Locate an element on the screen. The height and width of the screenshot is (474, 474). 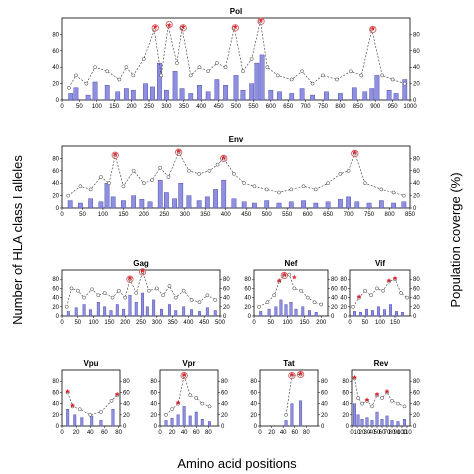
x-tick-label-vpu-1: 20 is located at coordinates (76, 433).